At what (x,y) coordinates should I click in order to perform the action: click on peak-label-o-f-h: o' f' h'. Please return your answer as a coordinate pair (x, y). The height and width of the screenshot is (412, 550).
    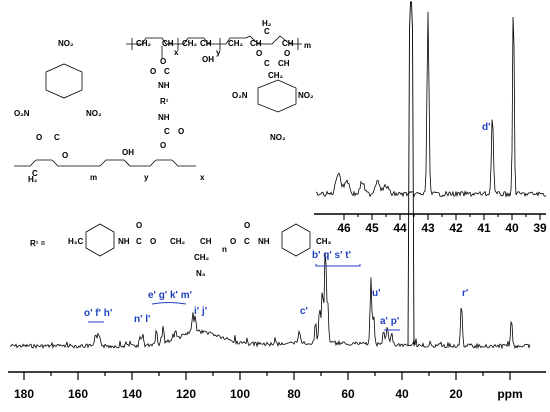
    Looking at the image, I should click on (98, 313).